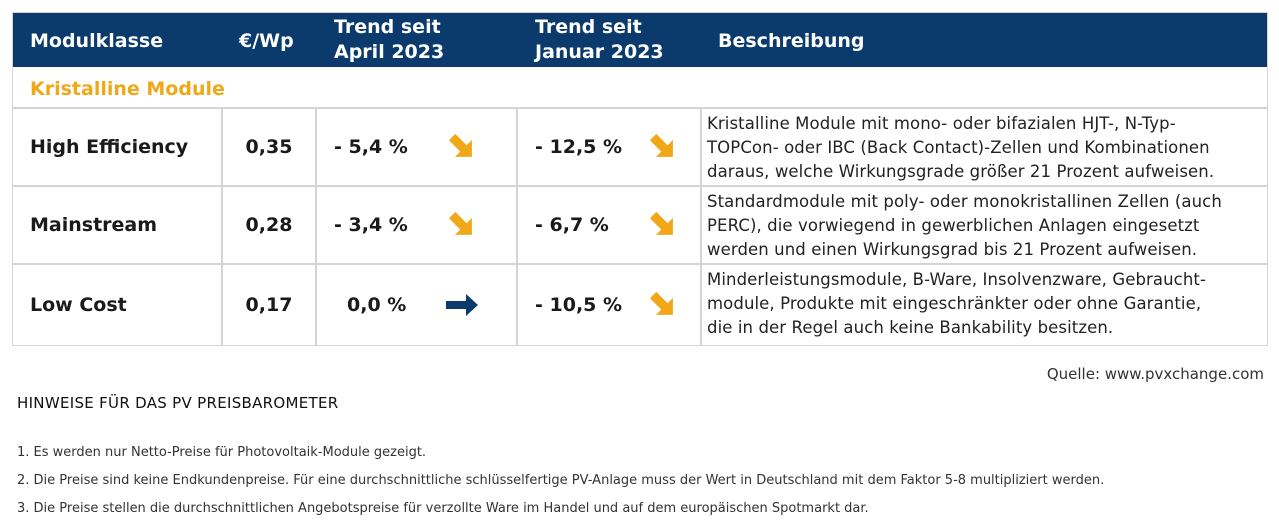 The height and width of the screenshot is (531, 1279). I want to click on module-class-name: Mainstream, so click(94, 225).